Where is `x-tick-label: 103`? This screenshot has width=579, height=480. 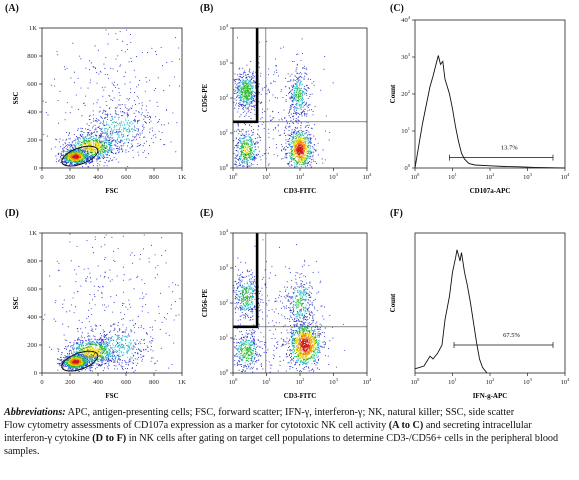
x-tick-label: 103 is located at coordinates (528, 176).